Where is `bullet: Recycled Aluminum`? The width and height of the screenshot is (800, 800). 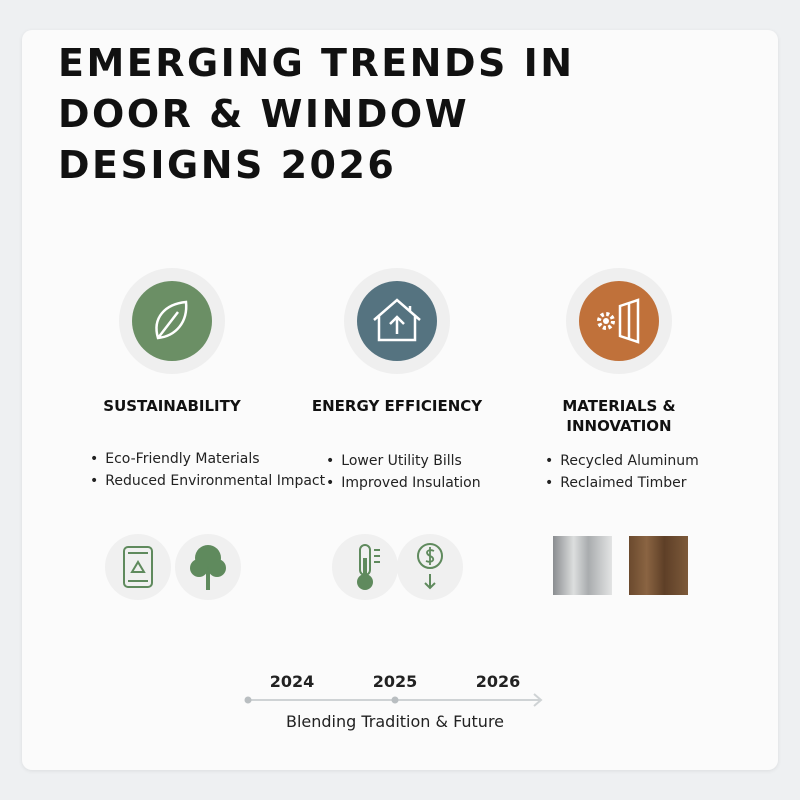
bullet: Recycled Aluminum is located at coordinates (621, 461).